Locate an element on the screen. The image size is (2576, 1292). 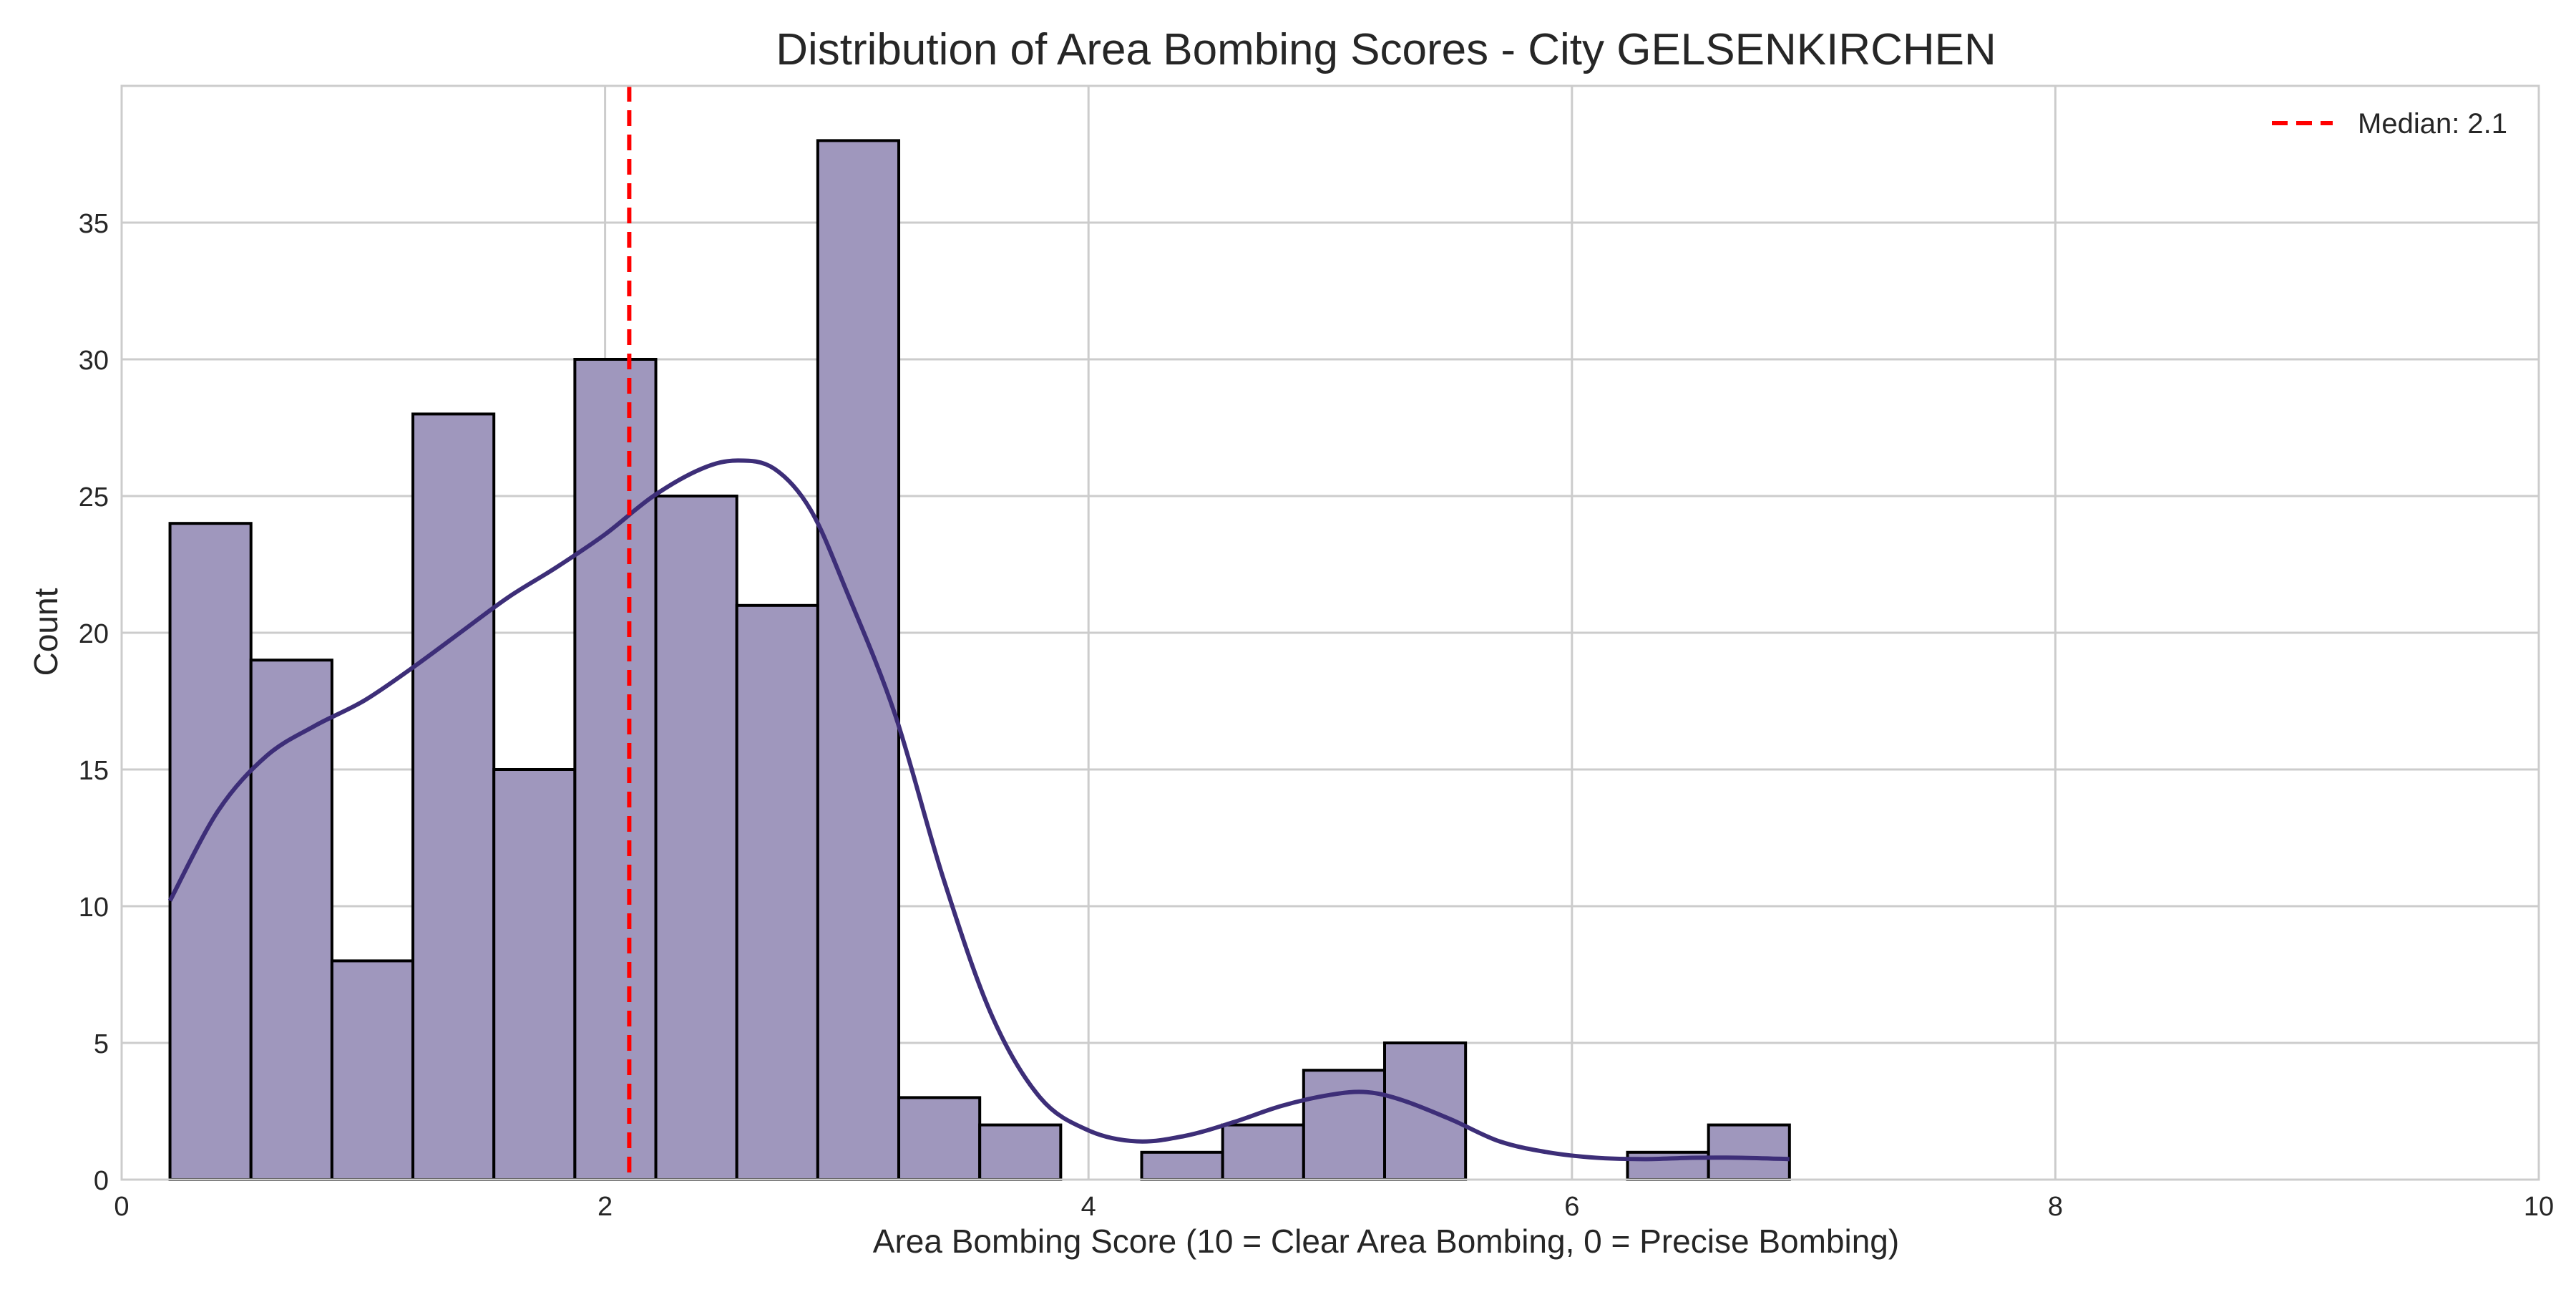
y-tick-label: 30 is located at coordinates (94, 361).